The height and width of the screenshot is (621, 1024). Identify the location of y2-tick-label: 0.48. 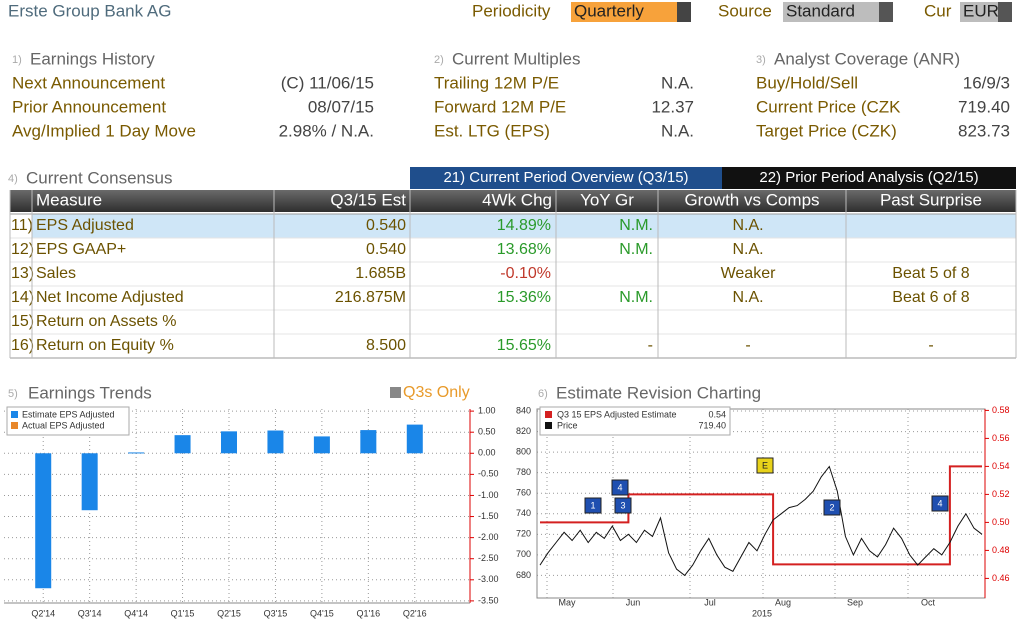
(1001, 550).